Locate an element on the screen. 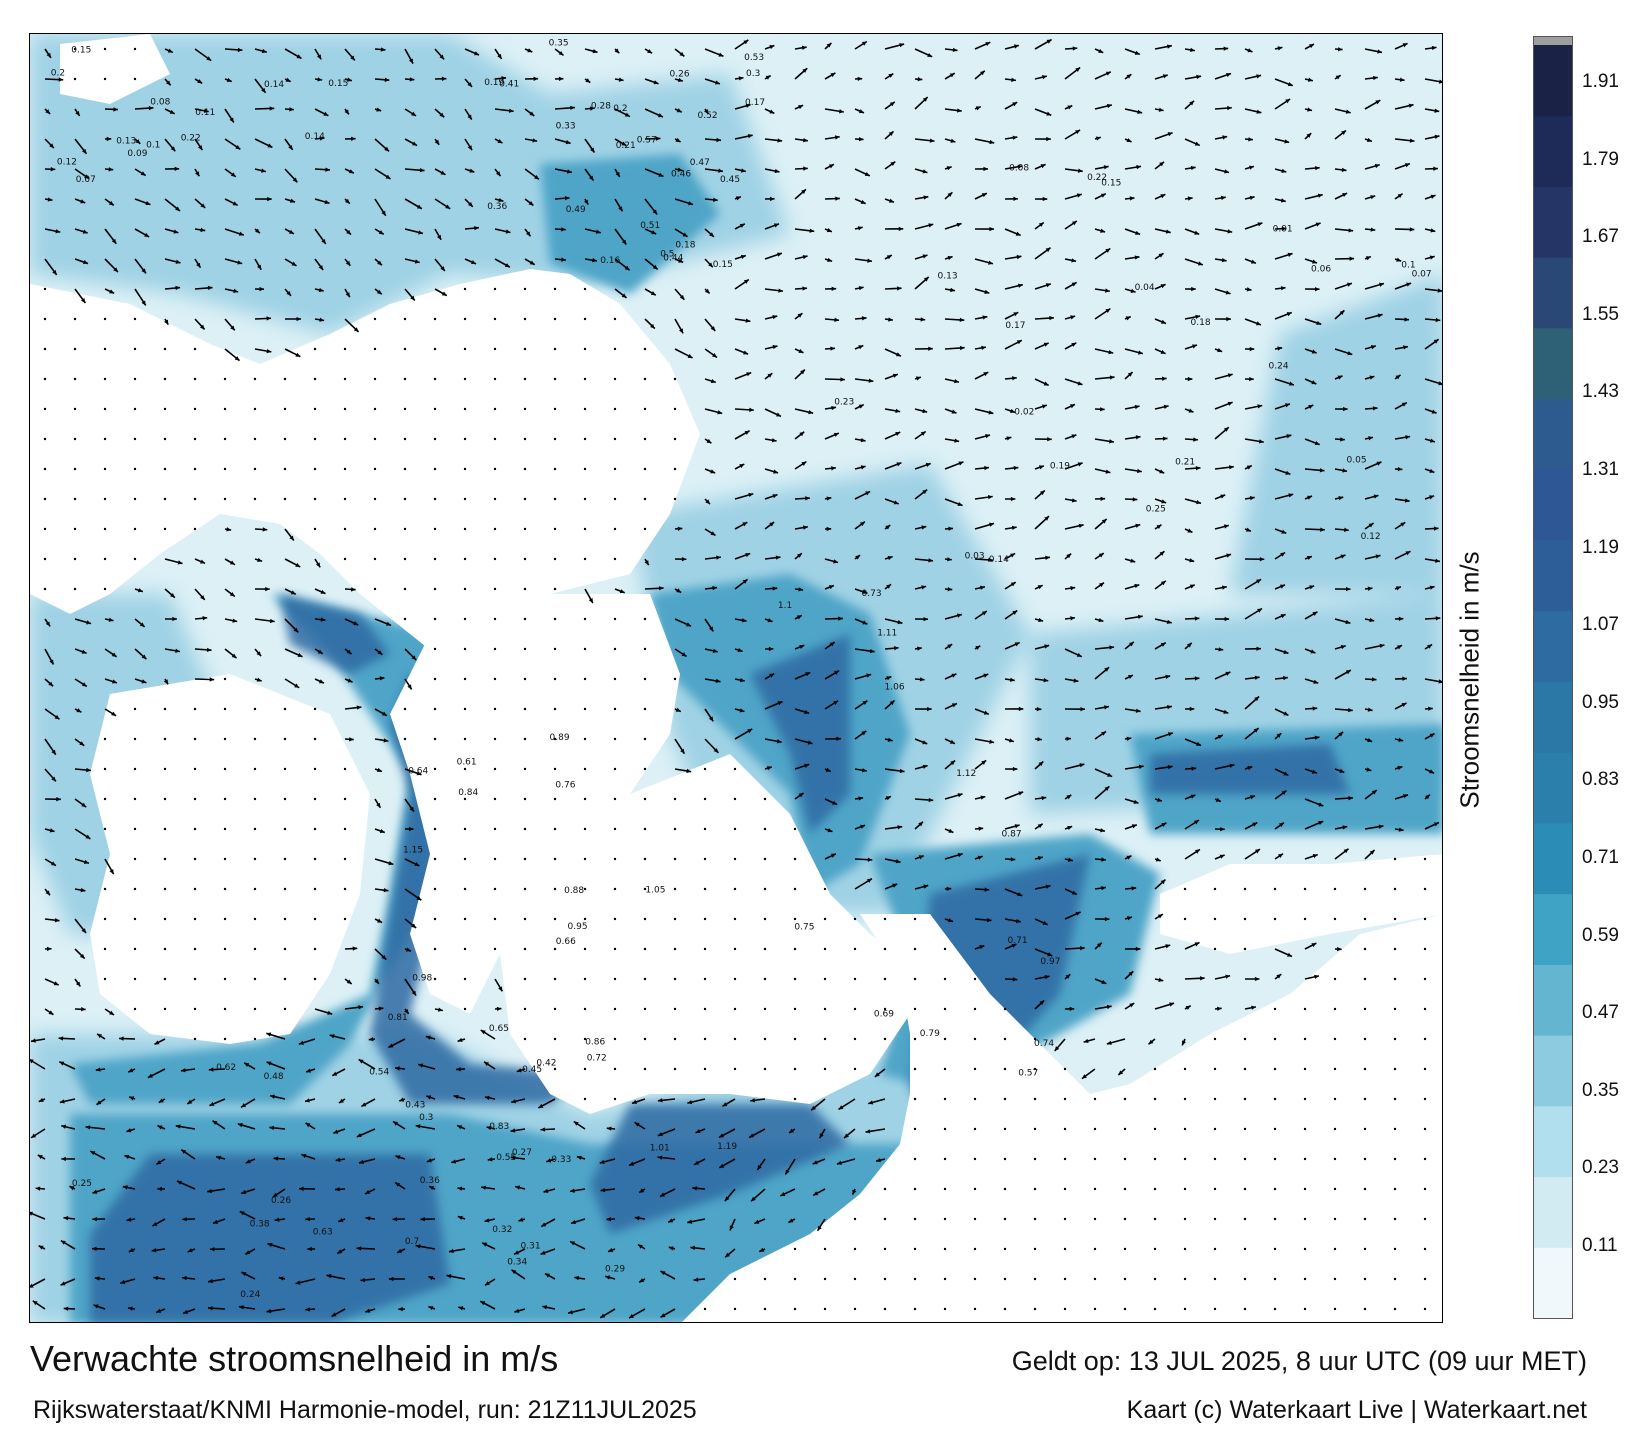 The width and height of the screenshot is (1650, 1450). speed-value-label: 0.24 is located at coordinates (1279, 366).